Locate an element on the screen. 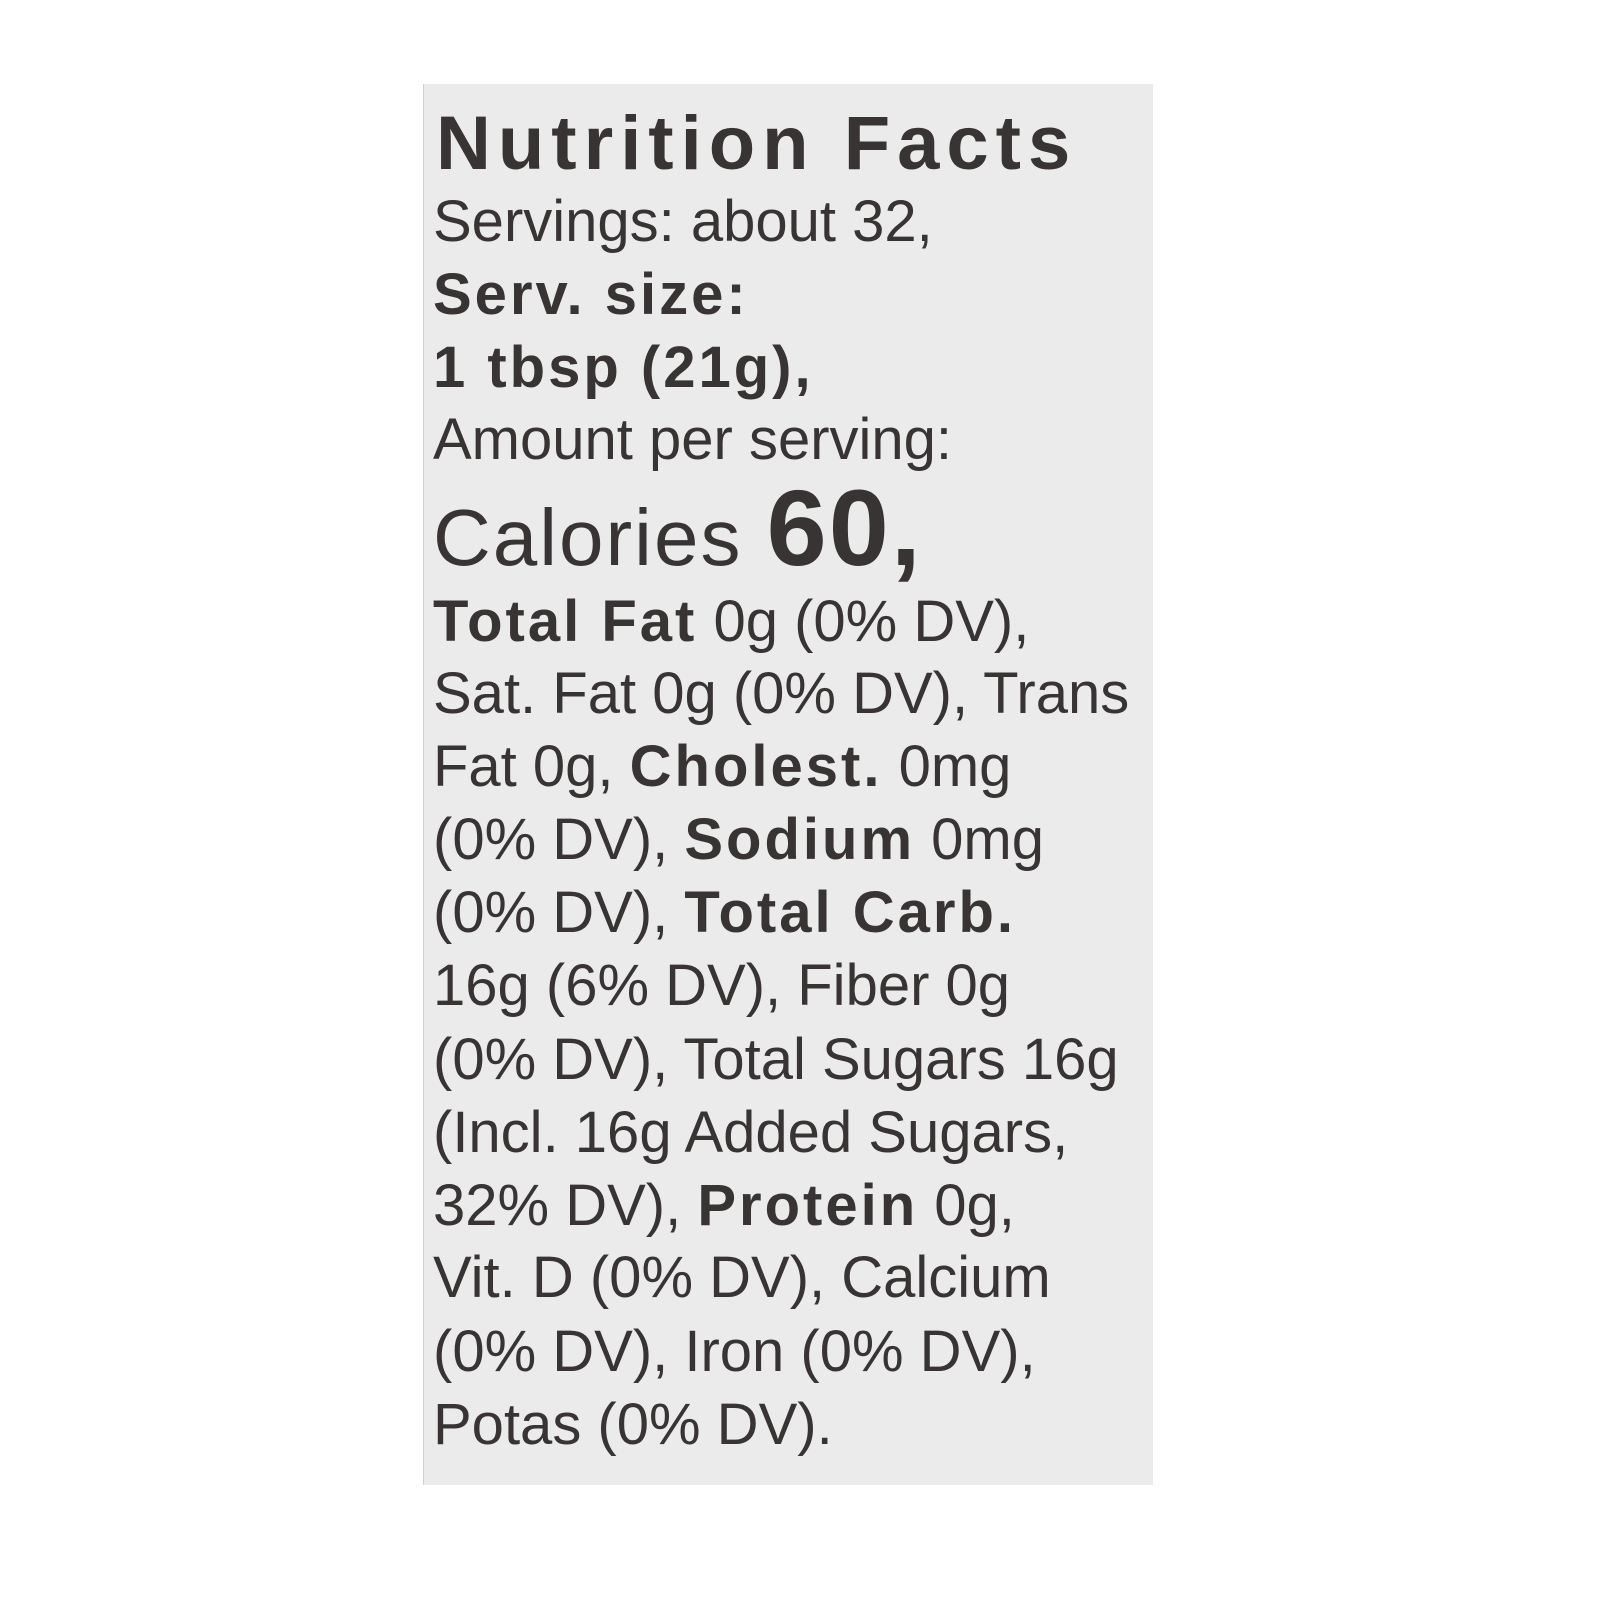 The image size is (1600, 1600). nutrient-value: Vit. D (0% DV), Calcium is located at coordinates (742, 1277).